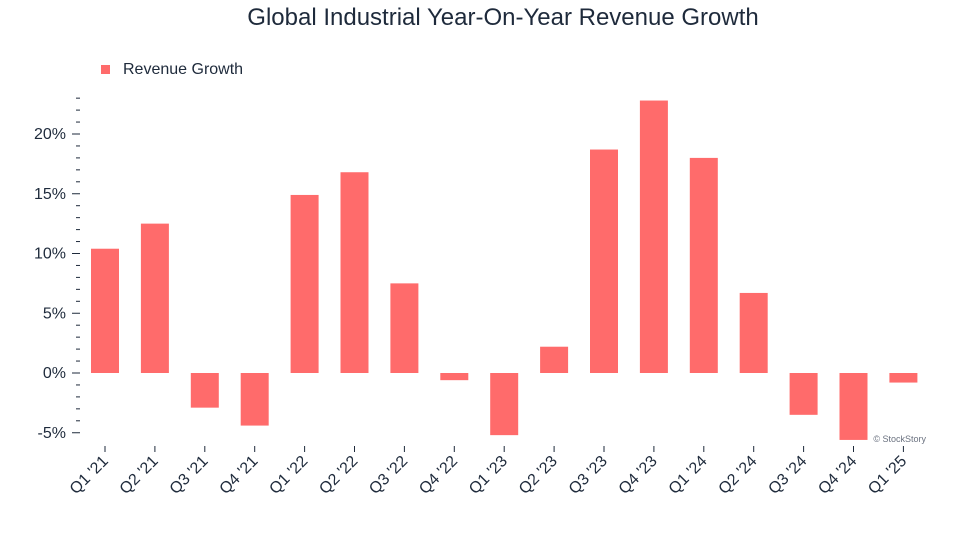 The width and height of the screenshot is (960, 540). I want to click on x-tick-label: Q1 '24, so click(688, 475).